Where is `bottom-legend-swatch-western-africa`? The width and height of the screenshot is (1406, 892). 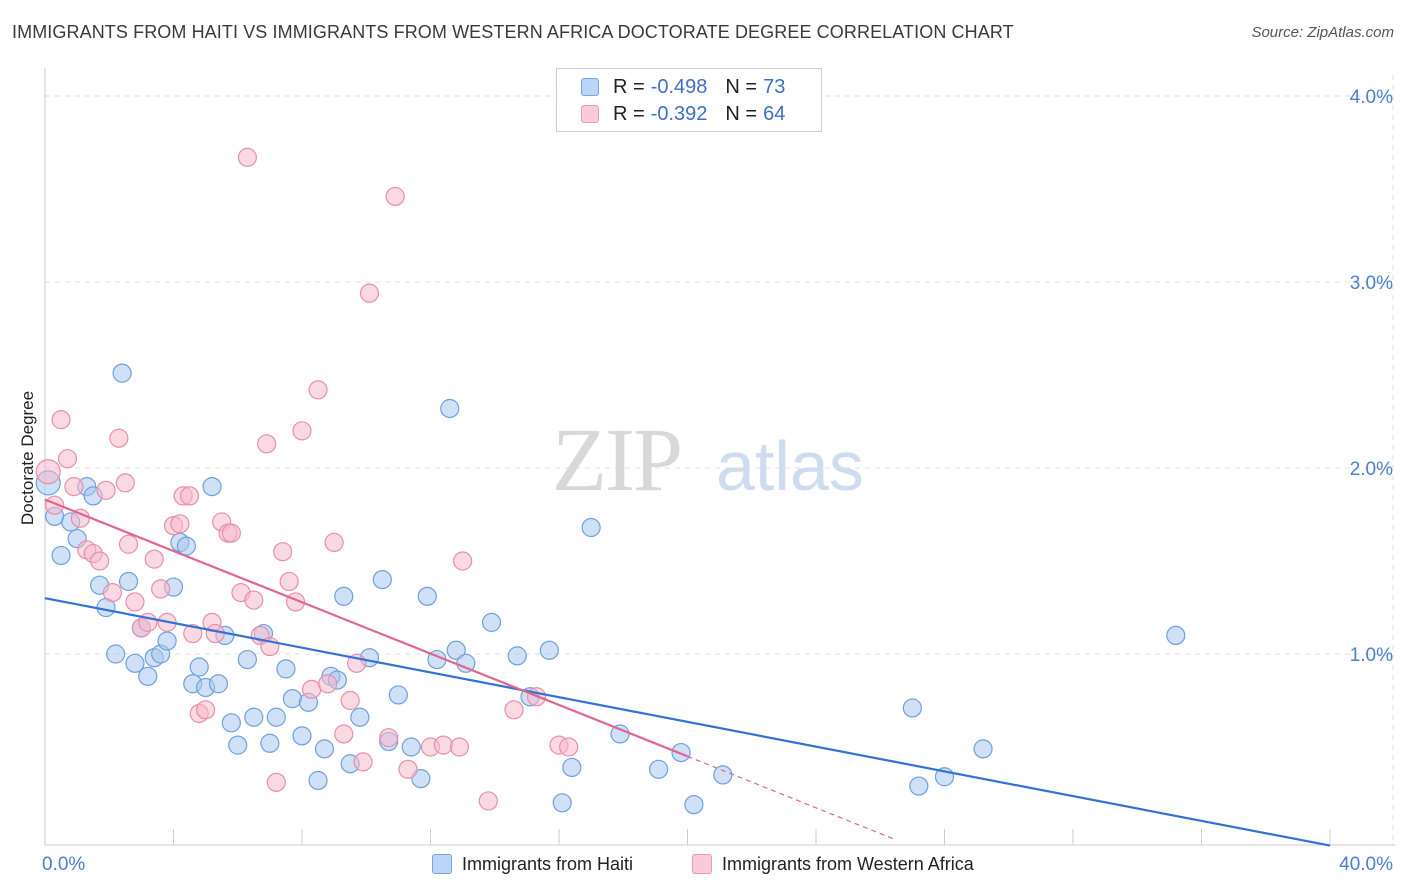
bottom-legend-swatch-western-africa is located at coordinates (702, 864).